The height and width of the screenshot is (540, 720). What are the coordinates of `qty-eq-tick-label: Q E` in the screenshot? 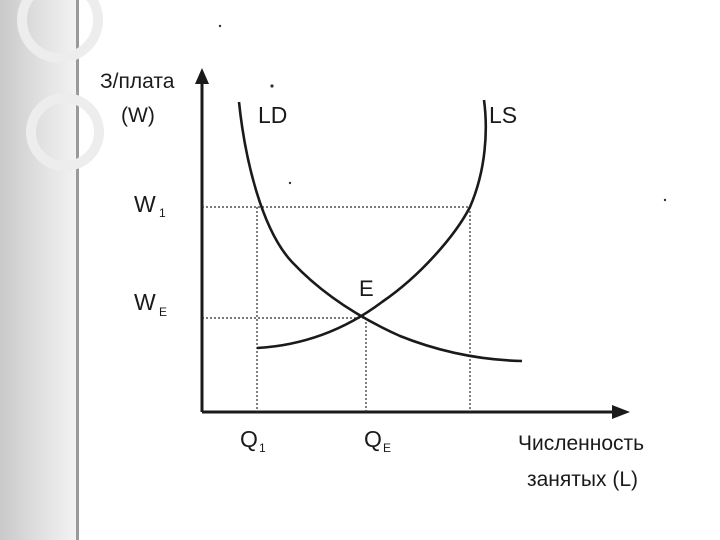 It's located at (377, 440).